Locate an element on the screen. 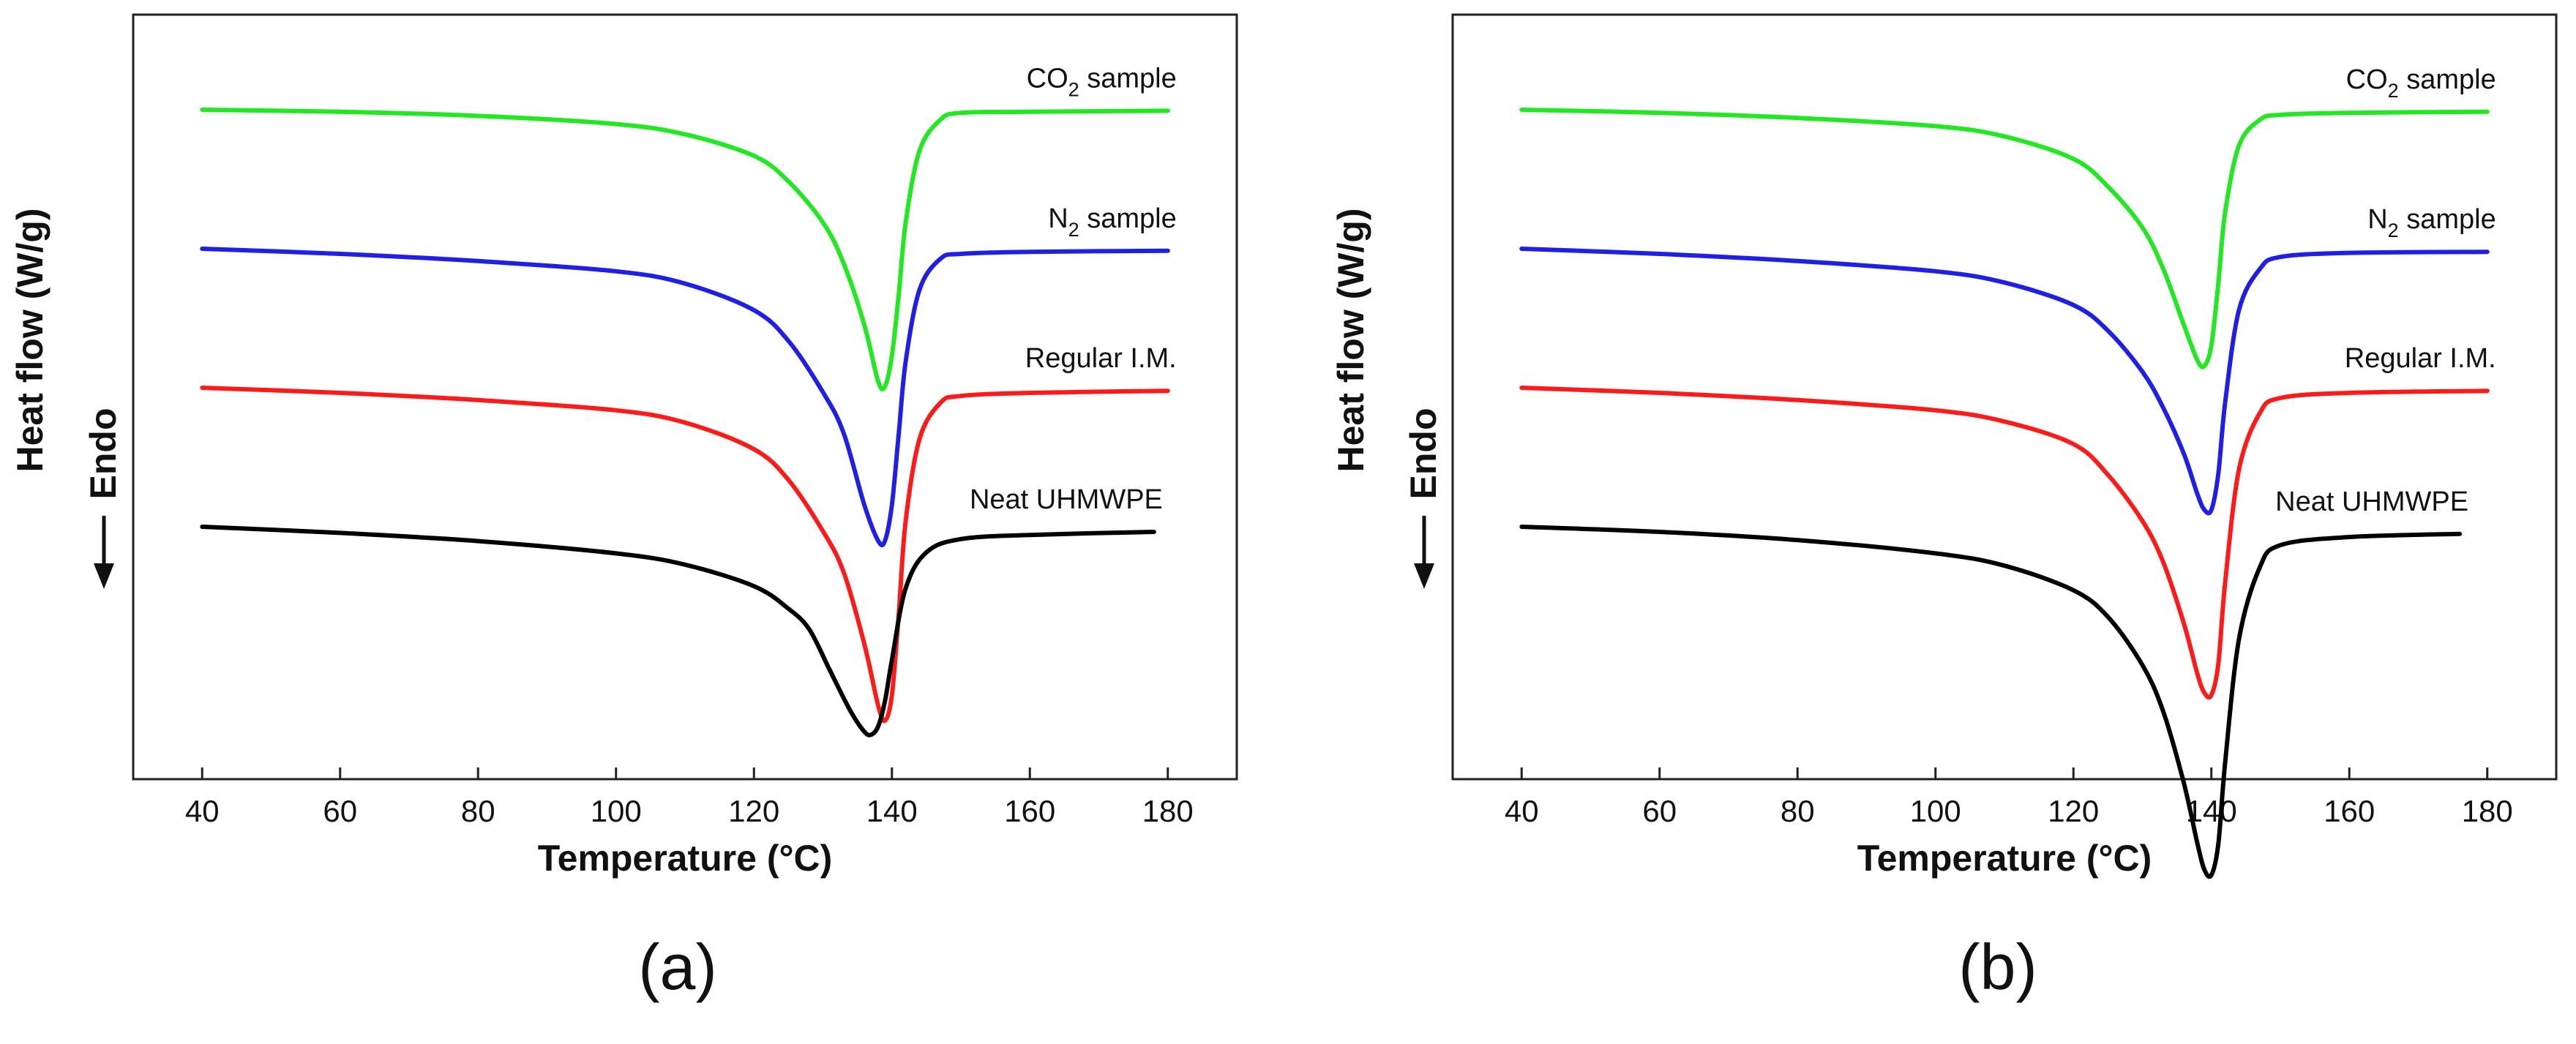 Image resolution: width=2576 pixels, height=1044 pixels. panel-caption: (a) is located at coordinates (677, 967).